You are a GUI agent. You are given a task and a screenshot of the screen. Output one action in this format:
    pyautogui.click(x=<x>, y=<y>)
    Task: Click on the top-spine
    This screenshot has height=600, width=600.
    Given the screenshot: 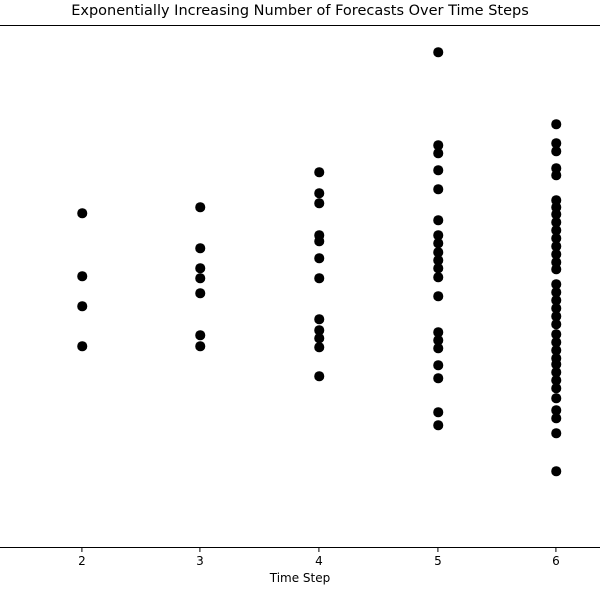 What is the action you would take?
    pyautogui.click(x=300, y=25)
    